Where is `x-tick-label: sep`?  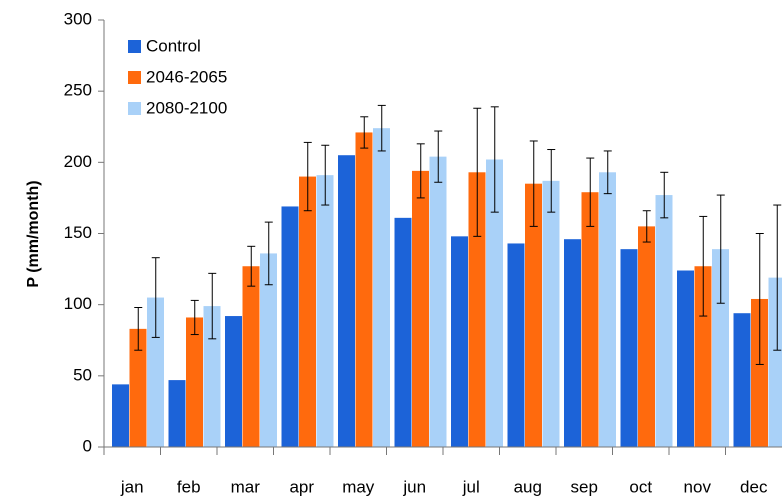 x-tick-label: sep is located at coordinates (584, 486).